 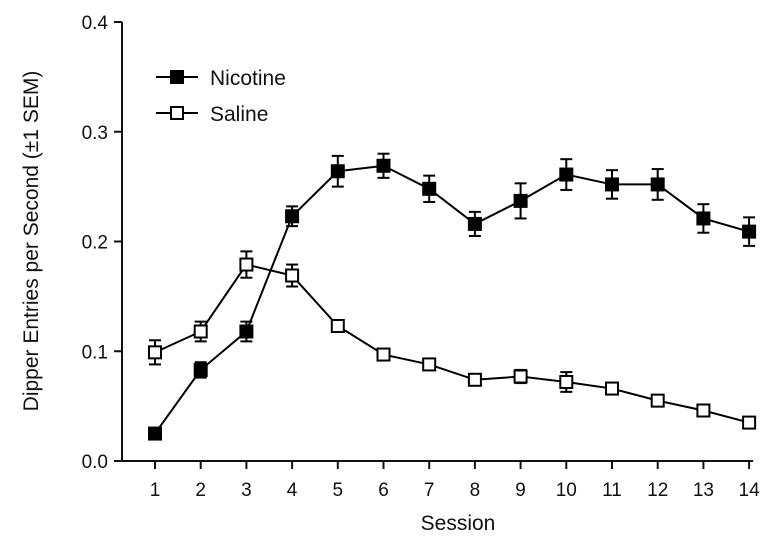 I want to click on x-tick-label: 1, so click(x=155, y=490).